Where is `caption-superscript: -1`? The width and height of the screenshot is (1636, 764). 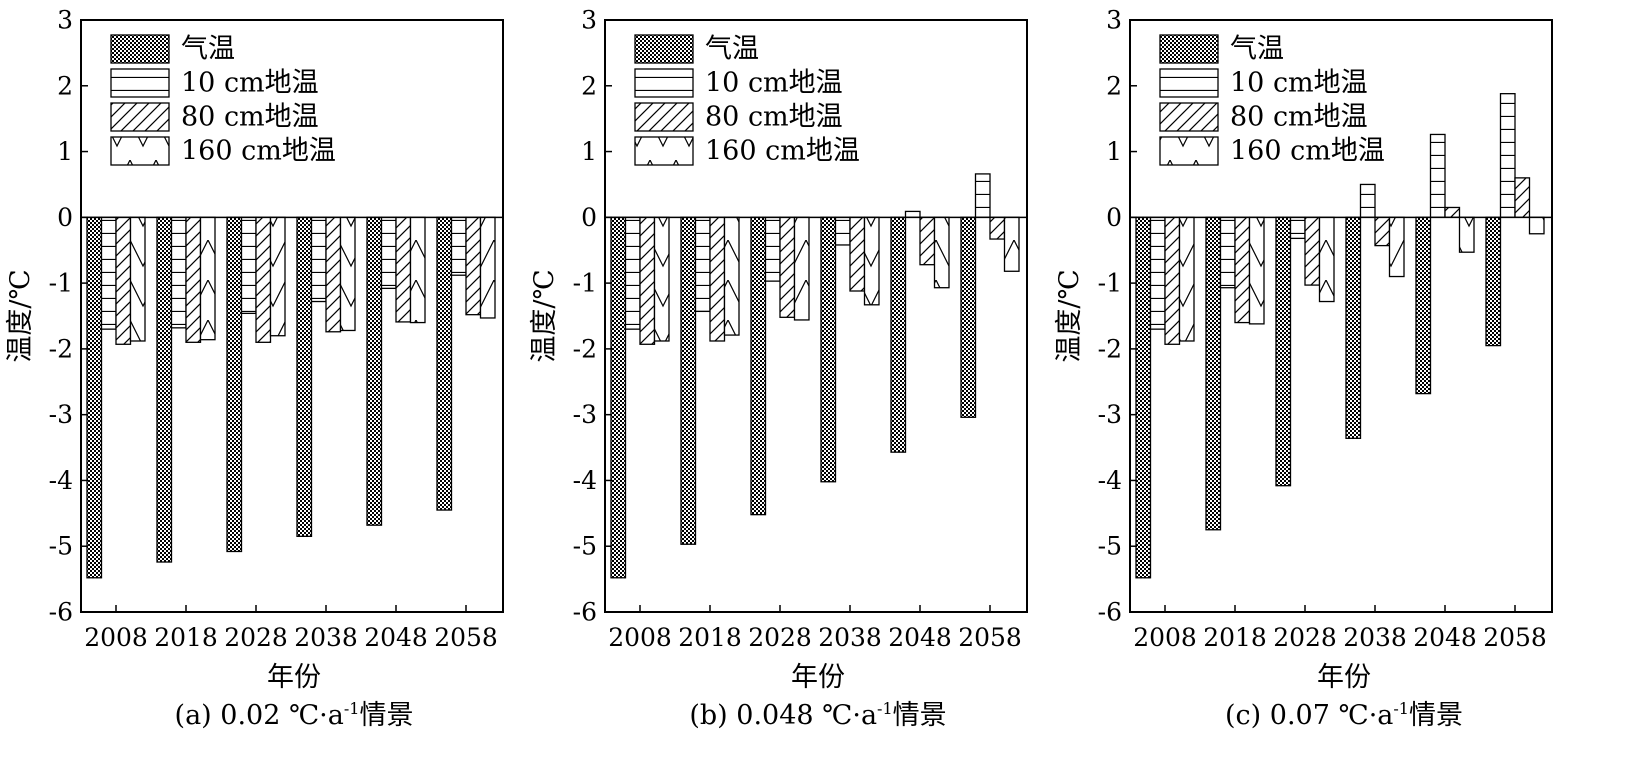 caption-superscript: -1 is located at coordinates (352, 708).